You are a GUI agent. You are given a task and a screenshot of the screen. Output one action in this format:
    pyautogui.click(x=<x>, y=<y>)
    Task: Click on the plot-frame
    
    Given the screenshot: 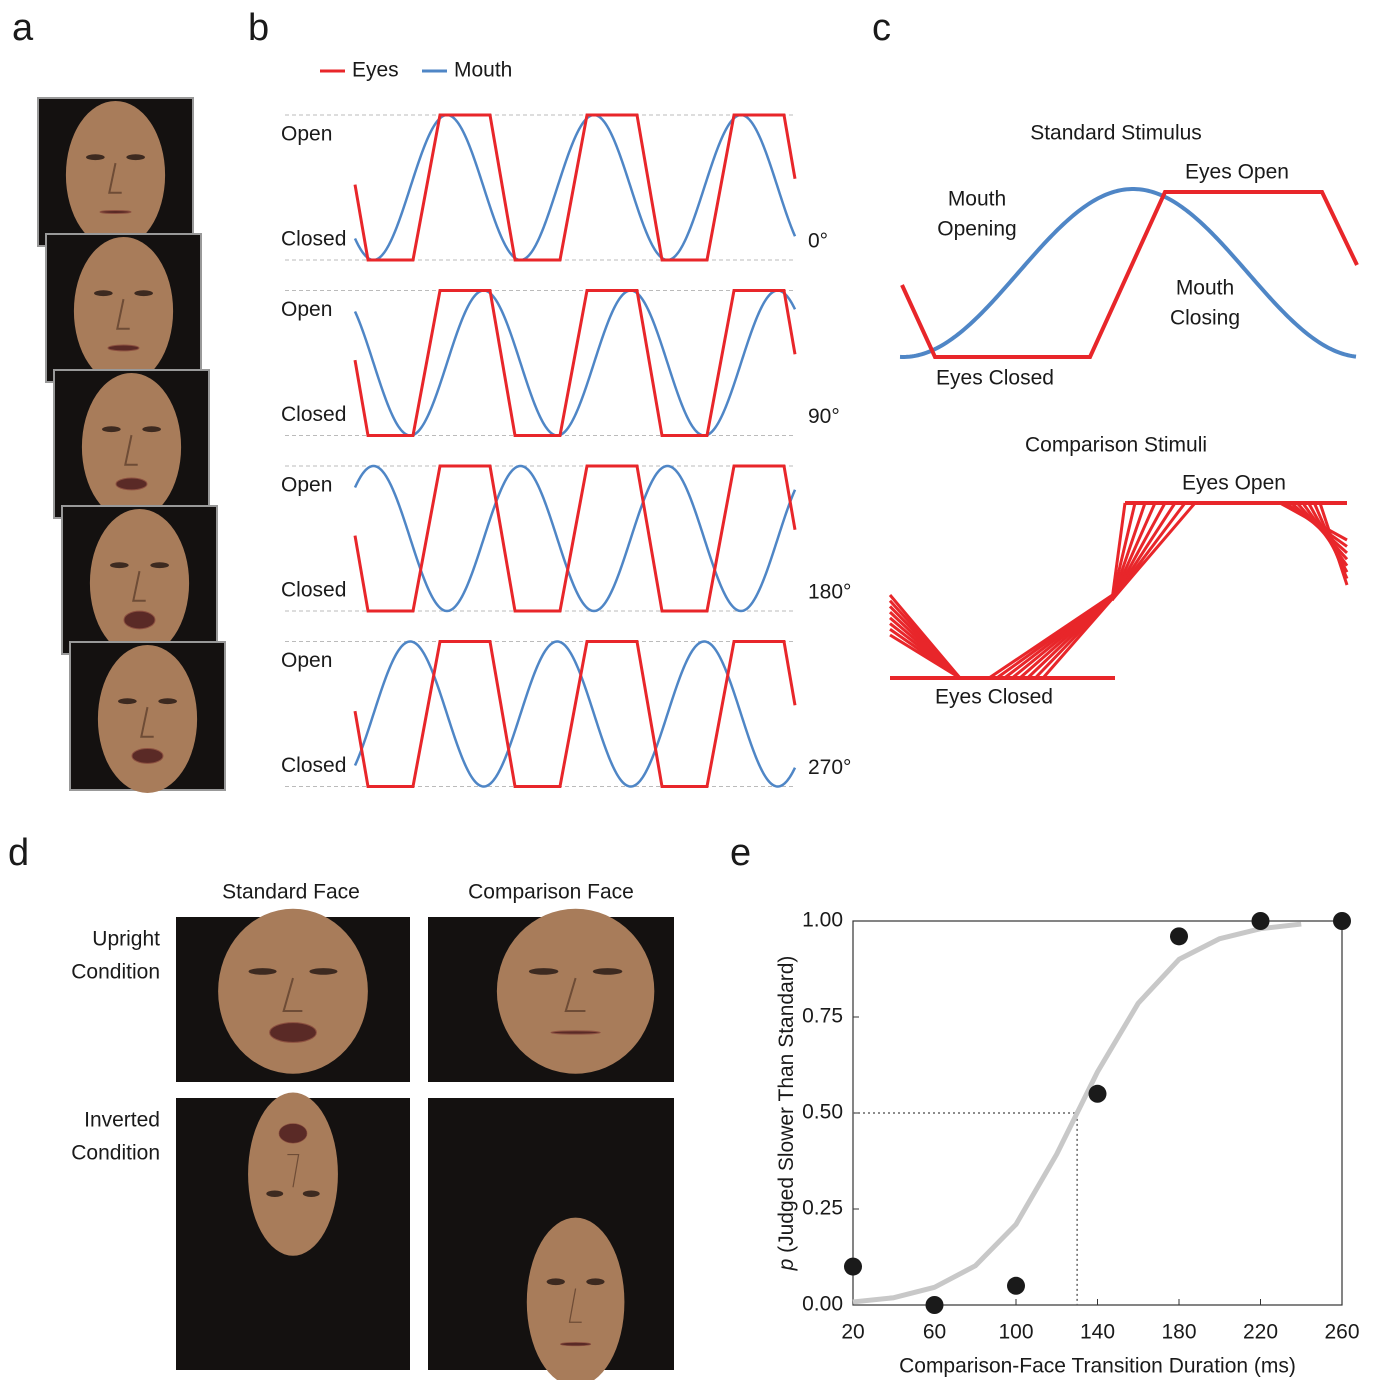 What is the action you would take?
    pyautogui.click(x=1097, y=1113)
    